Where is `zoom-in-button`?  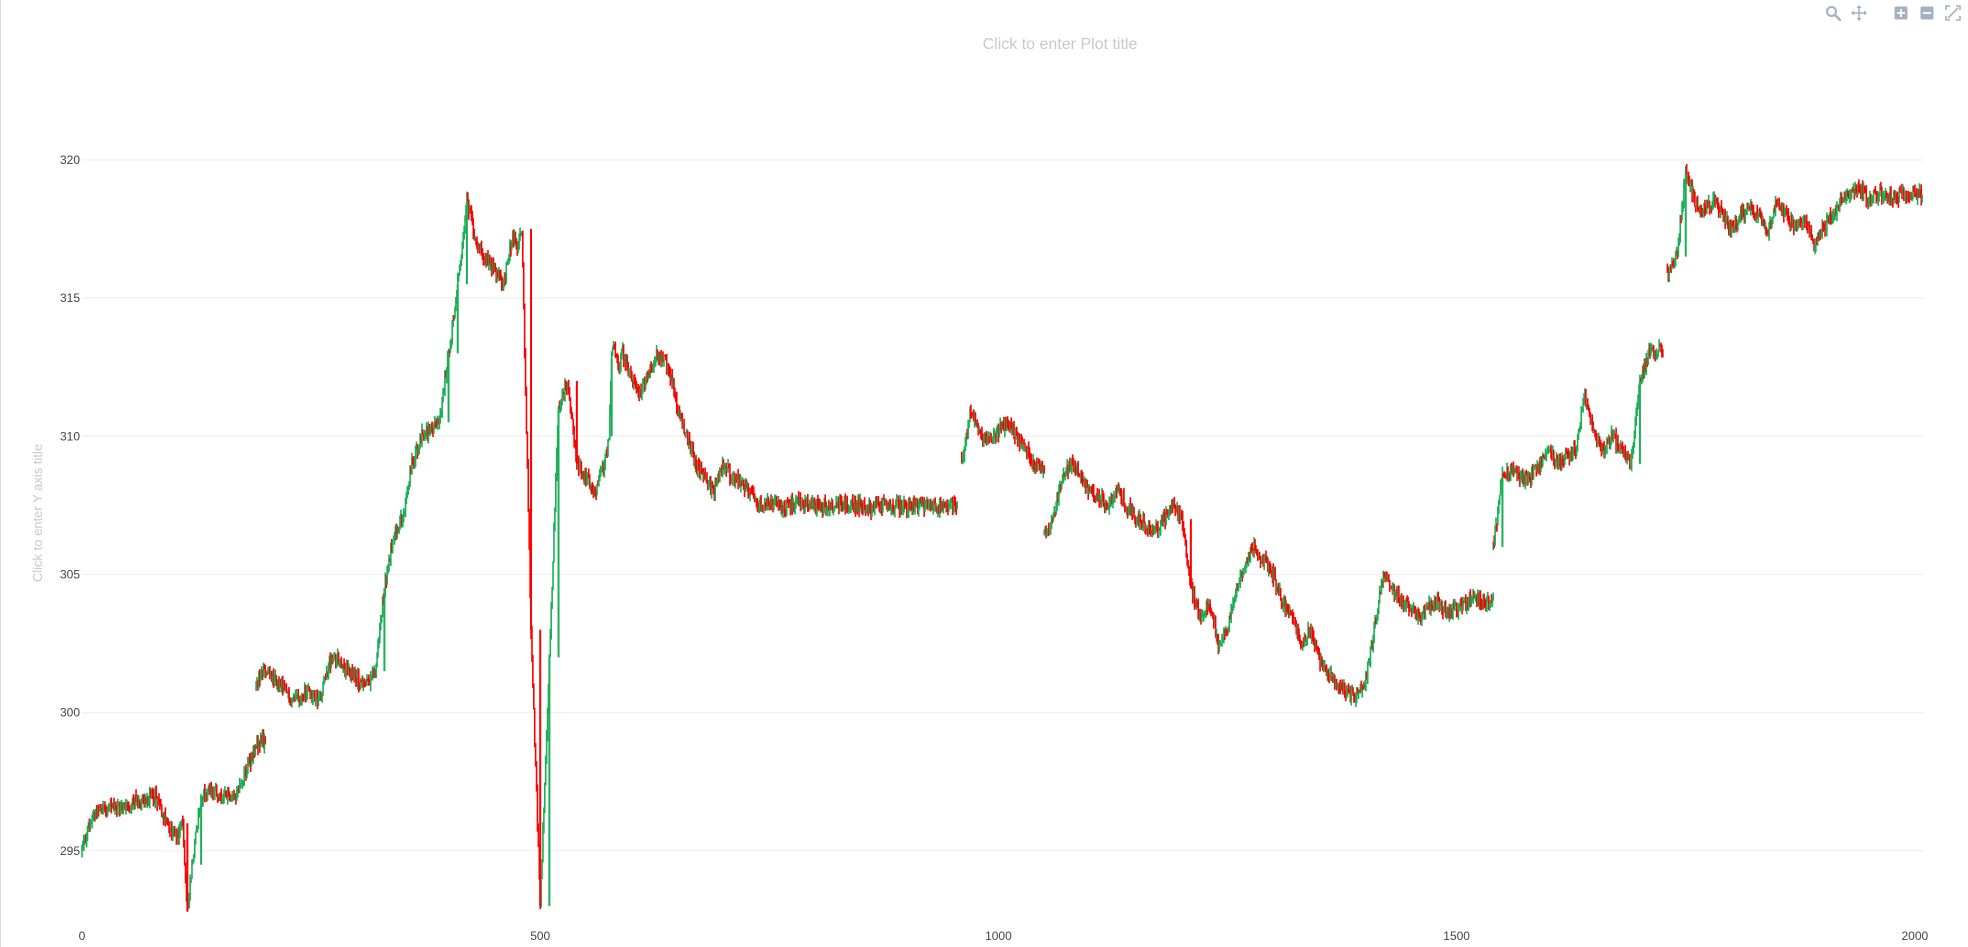
zoom-in-button is located at coordinates (1901, 13).